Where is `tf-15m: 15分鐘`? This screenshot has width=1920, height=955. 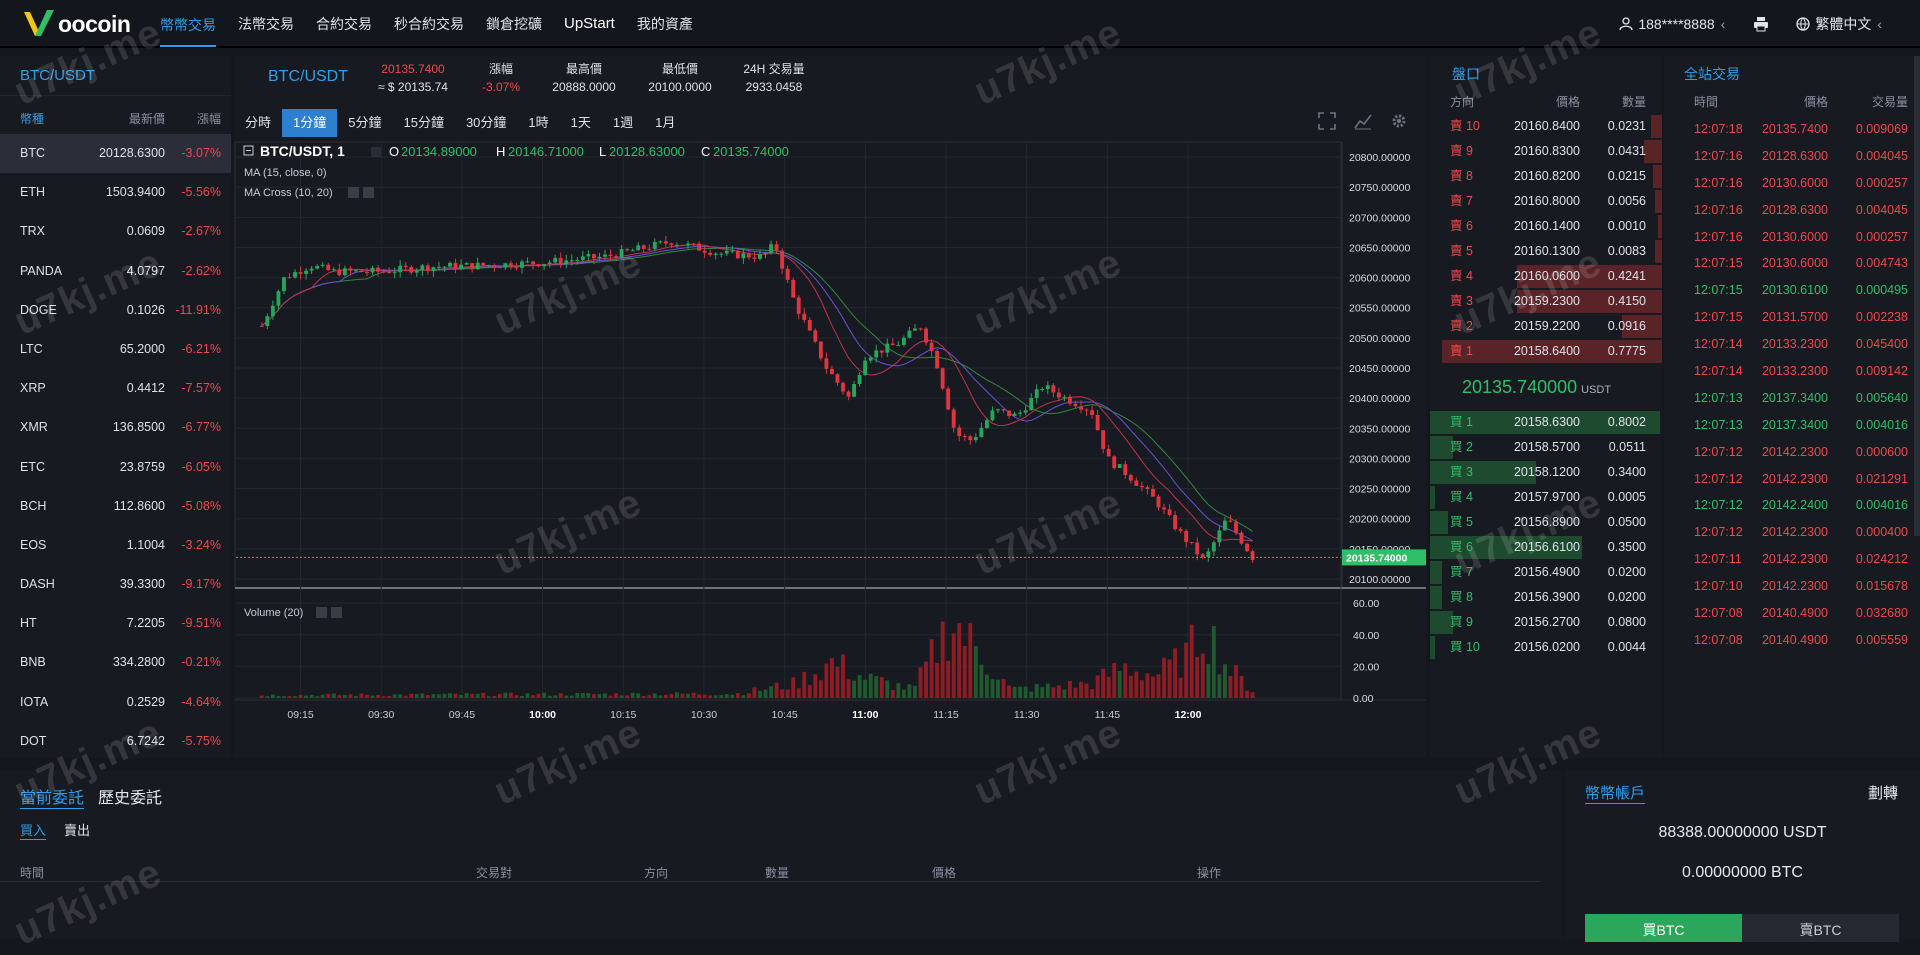 tf-15m: 15分鐘 is located at coordinates (423, 122).